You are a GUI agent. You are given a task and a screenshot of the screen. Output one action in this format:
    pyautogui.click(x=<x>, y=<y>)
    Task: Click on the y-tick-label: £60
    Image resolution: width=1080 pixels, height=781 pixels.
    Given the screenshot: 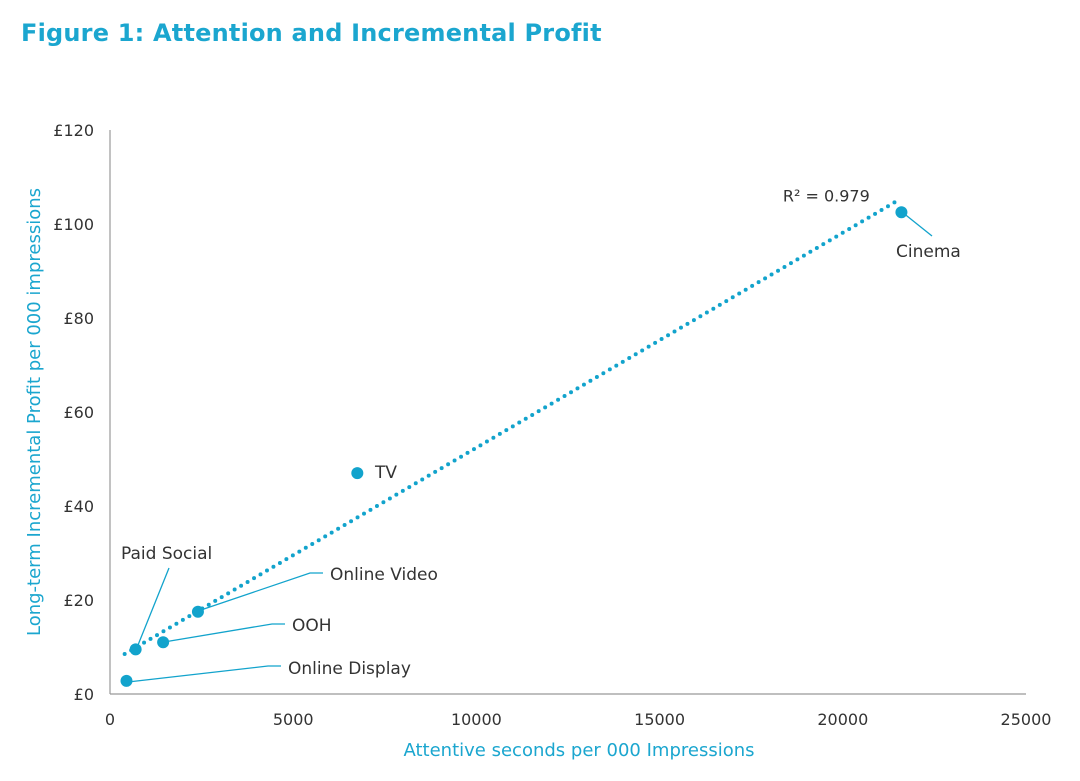 What is the action you would take?
    pyautogui.click(x=78, y=412)
    